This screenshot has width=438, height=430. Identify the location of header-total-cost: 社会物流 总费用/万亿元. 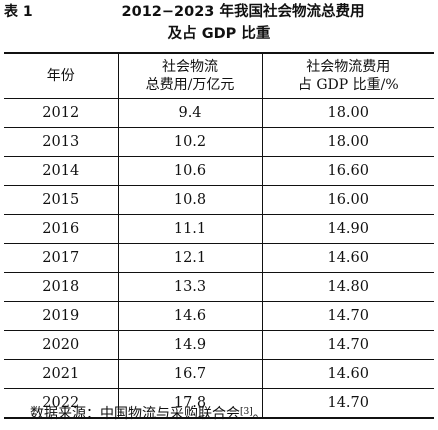
(190, 75).